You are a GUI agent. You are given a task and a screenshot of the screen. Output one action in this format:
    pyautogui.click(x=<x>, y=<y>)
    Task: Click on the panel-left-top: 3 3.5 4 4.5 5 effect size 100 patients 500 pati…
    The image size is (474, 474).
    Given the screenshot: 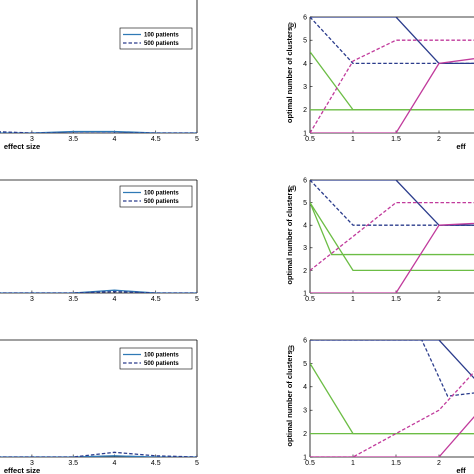 What is the action you would take?
    pyautogui.click(x=99, y=75)
    